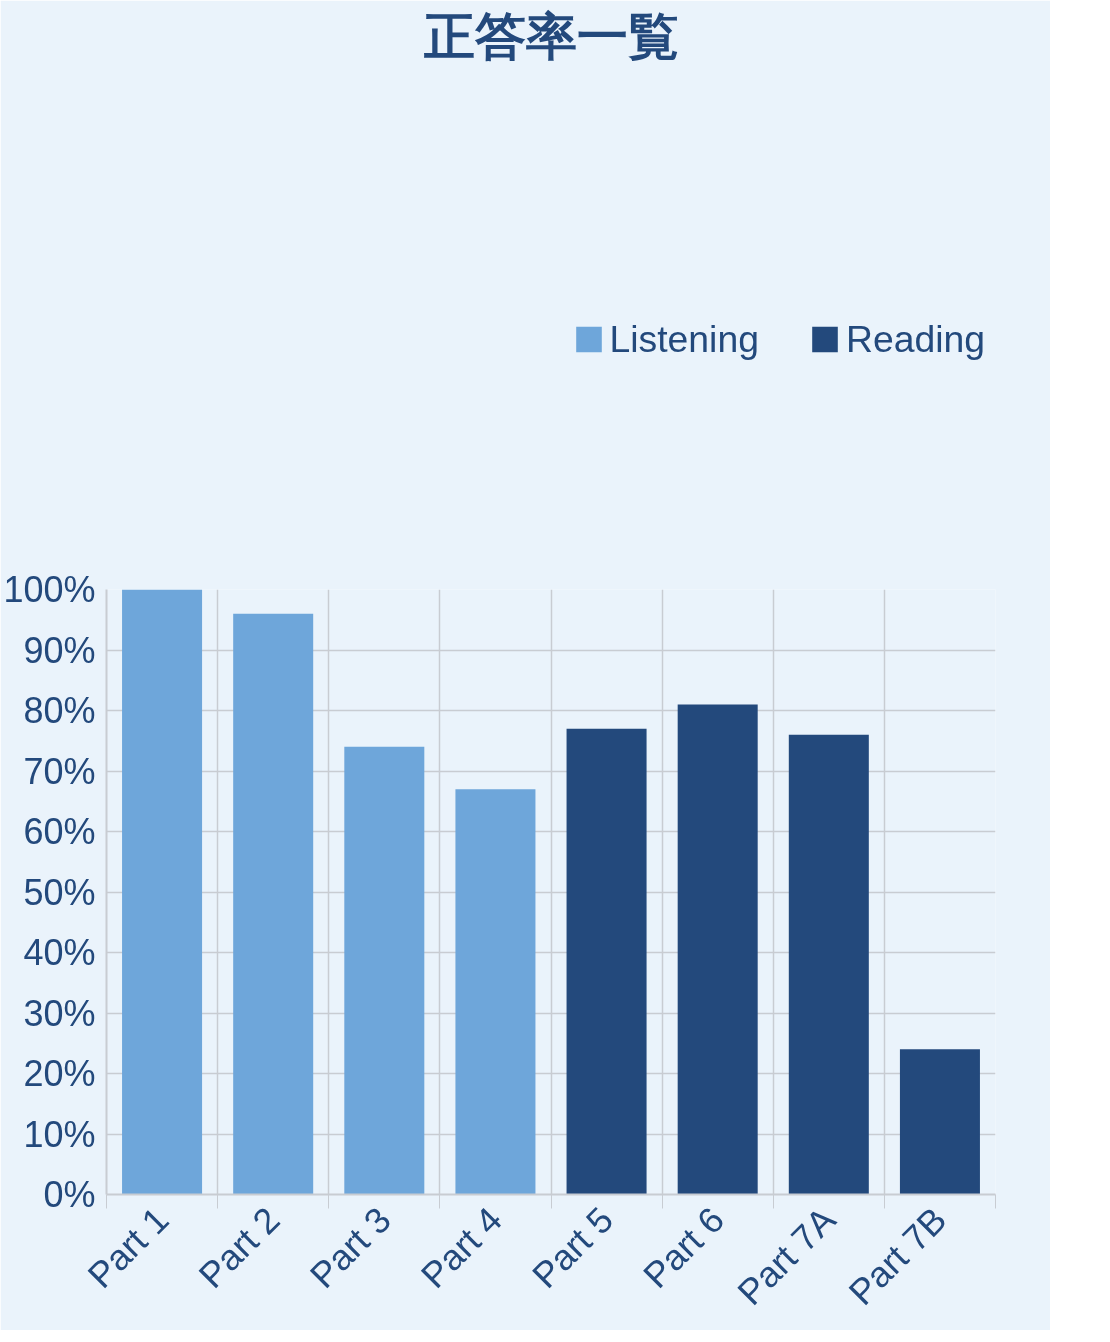 The image size is (1110, 1342). What do you see at coordinates (59, 1073) in the screenshot?
I see `y-tick-label: 20%` at bounding box center [59, 1073].